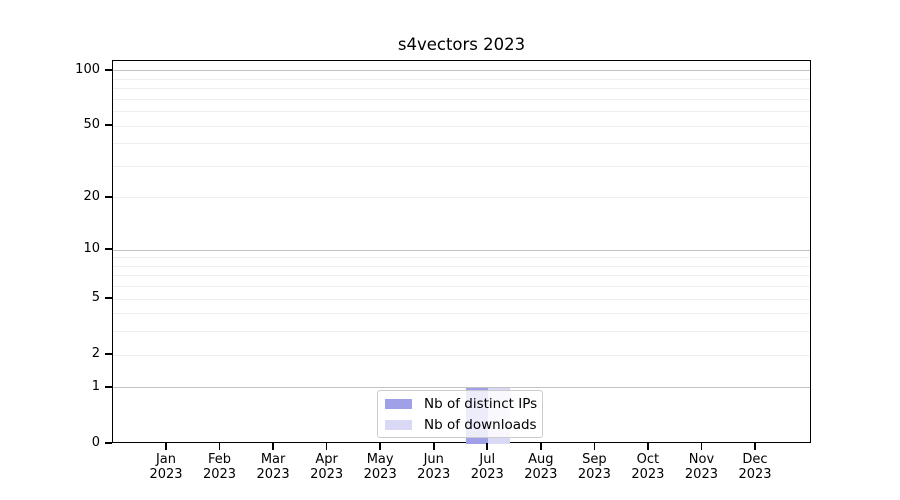 This screenshot has height=500, width=900. What do you see at coordinates (326, 459) in the screenshot?
I see `x-tick-month: Apr` at bounding box center [326, 459].